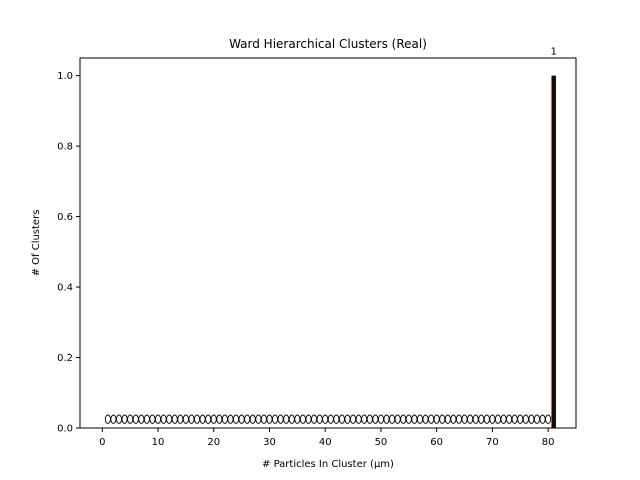  I want to click on x-tick-label: 0, so click(102, 442).